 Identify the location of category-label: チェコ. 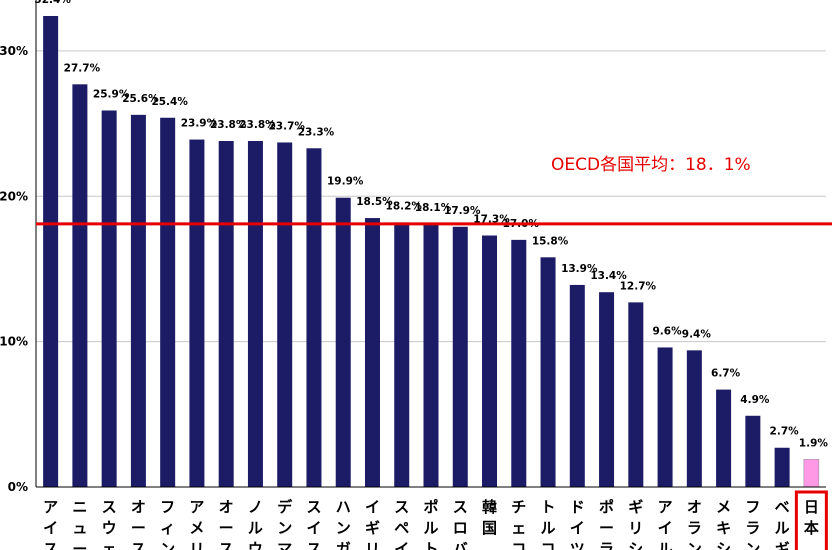
(518, 524).